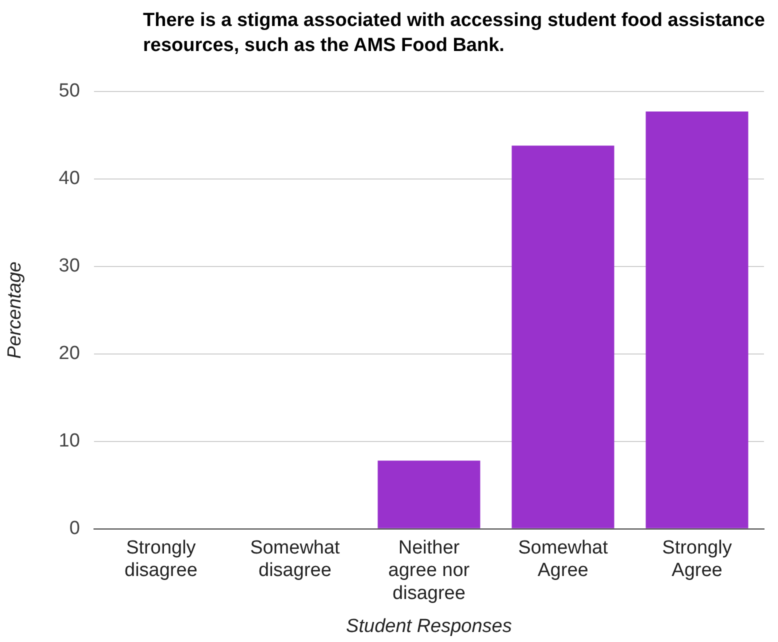  What do you see at coordinates (454, 33) in the screenshot?
I see `chart-title: There is a stigma associated with accessing student food assistance resources, such as the AMS Food Bank.` at bounding box center [454, 33].